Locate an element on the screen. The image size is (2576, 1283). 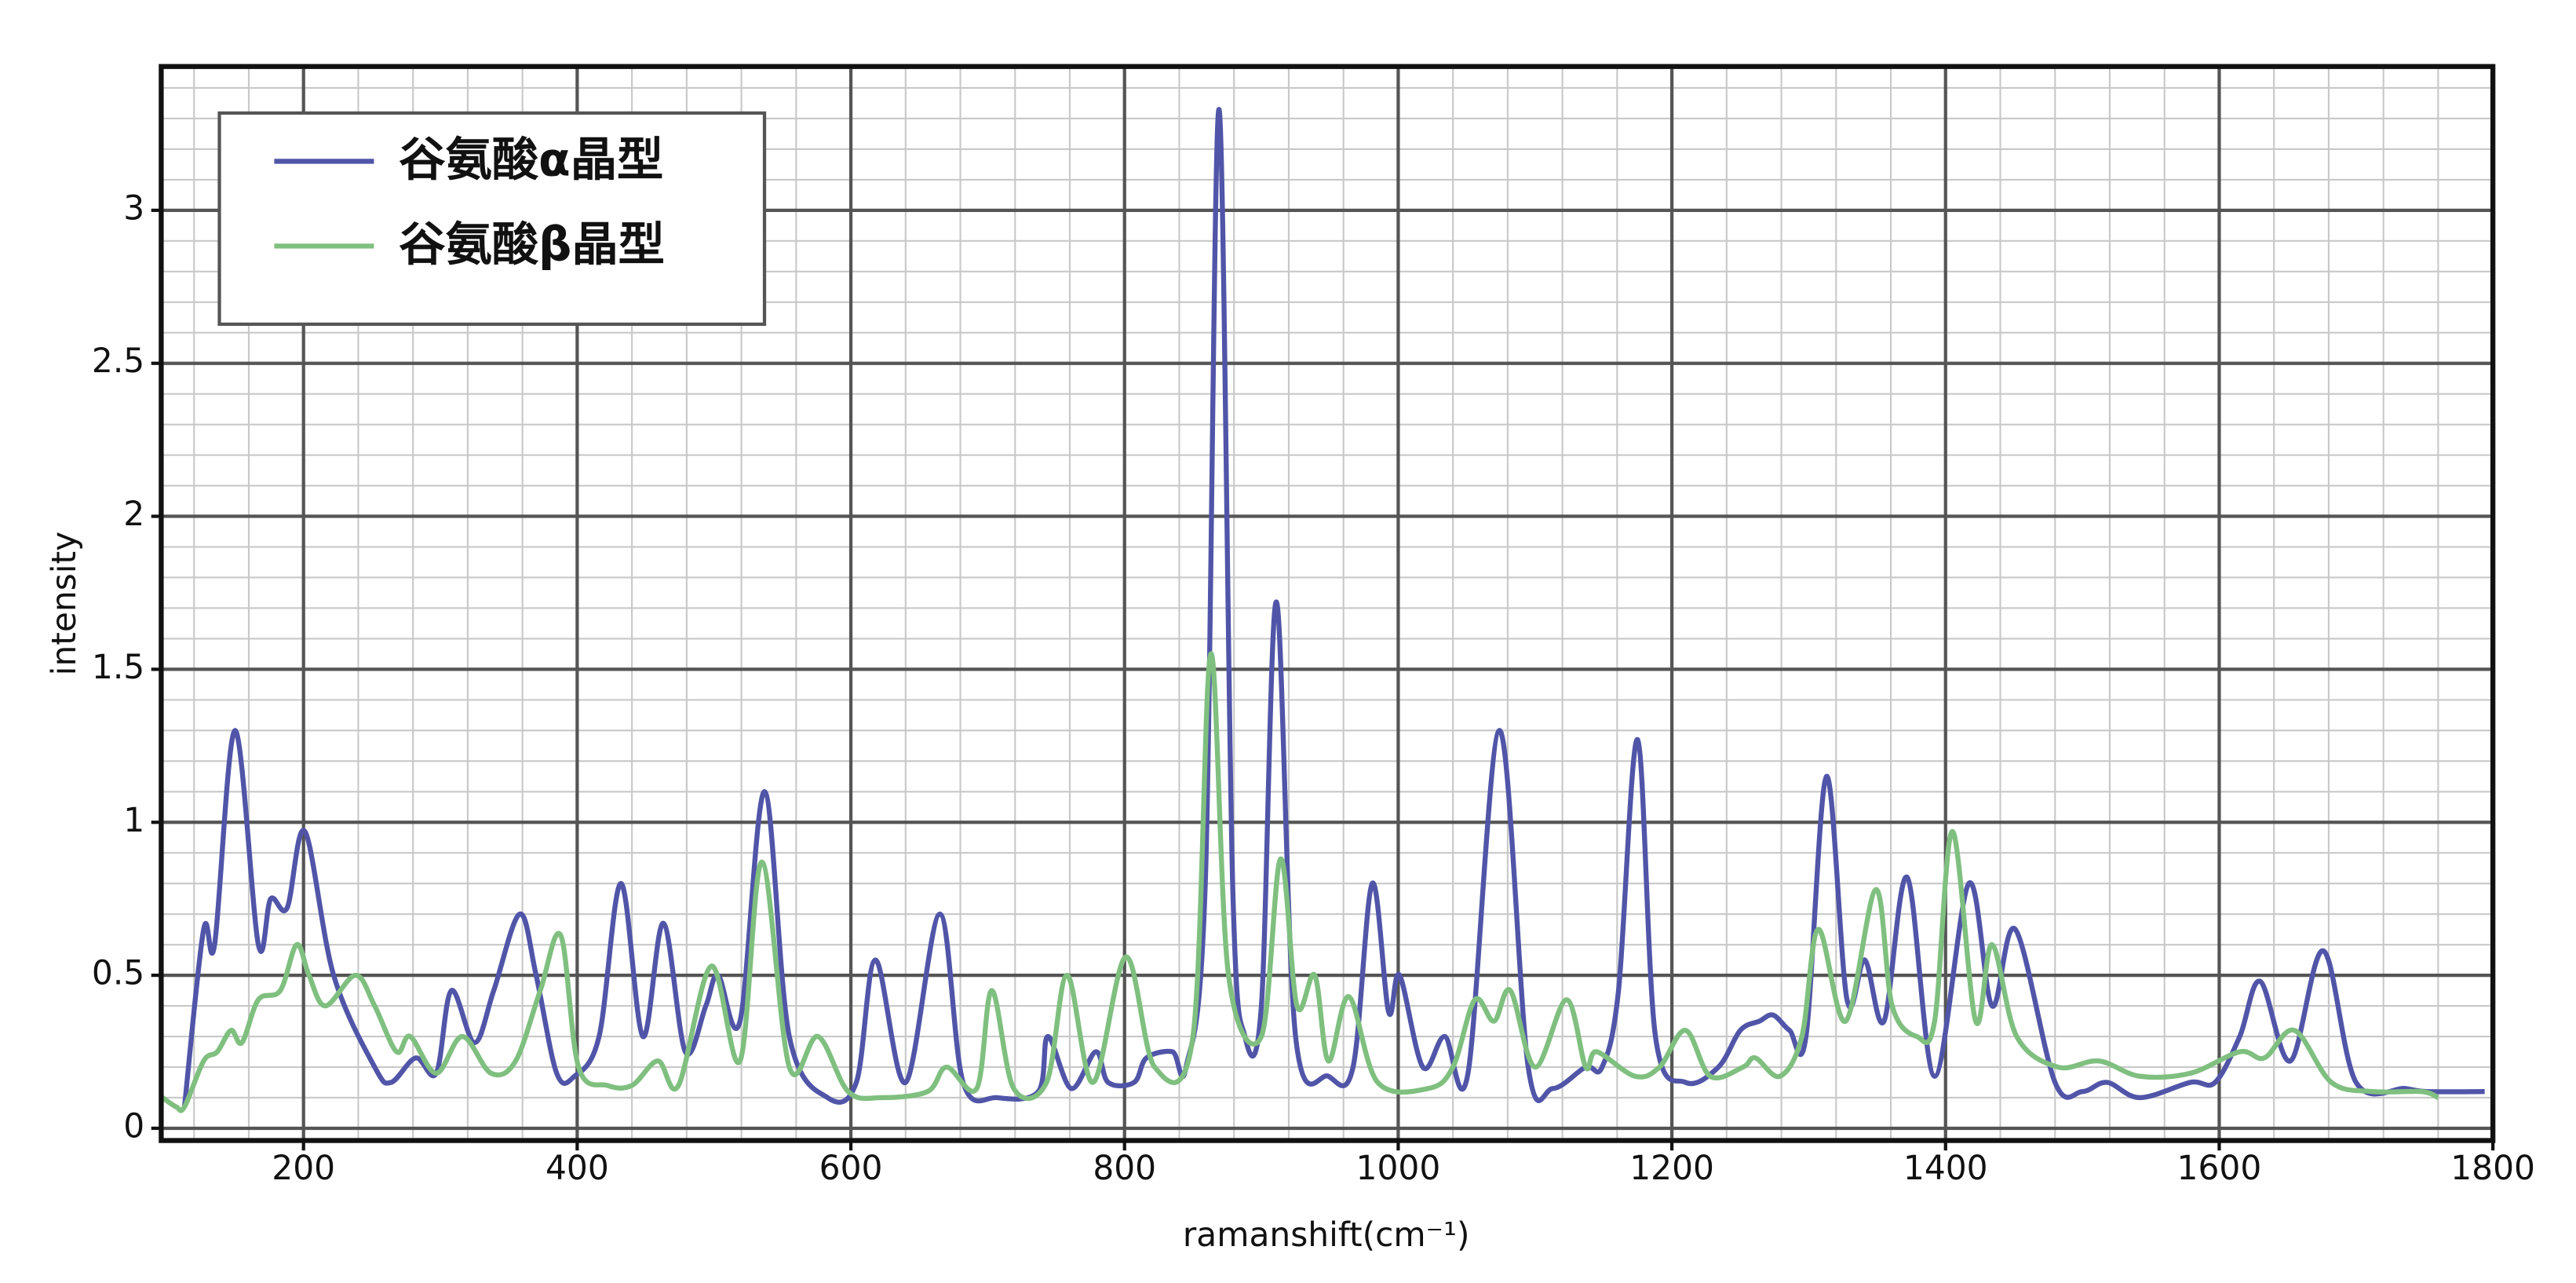
y-tick-label: 2 is located at coordinates (133, 514).